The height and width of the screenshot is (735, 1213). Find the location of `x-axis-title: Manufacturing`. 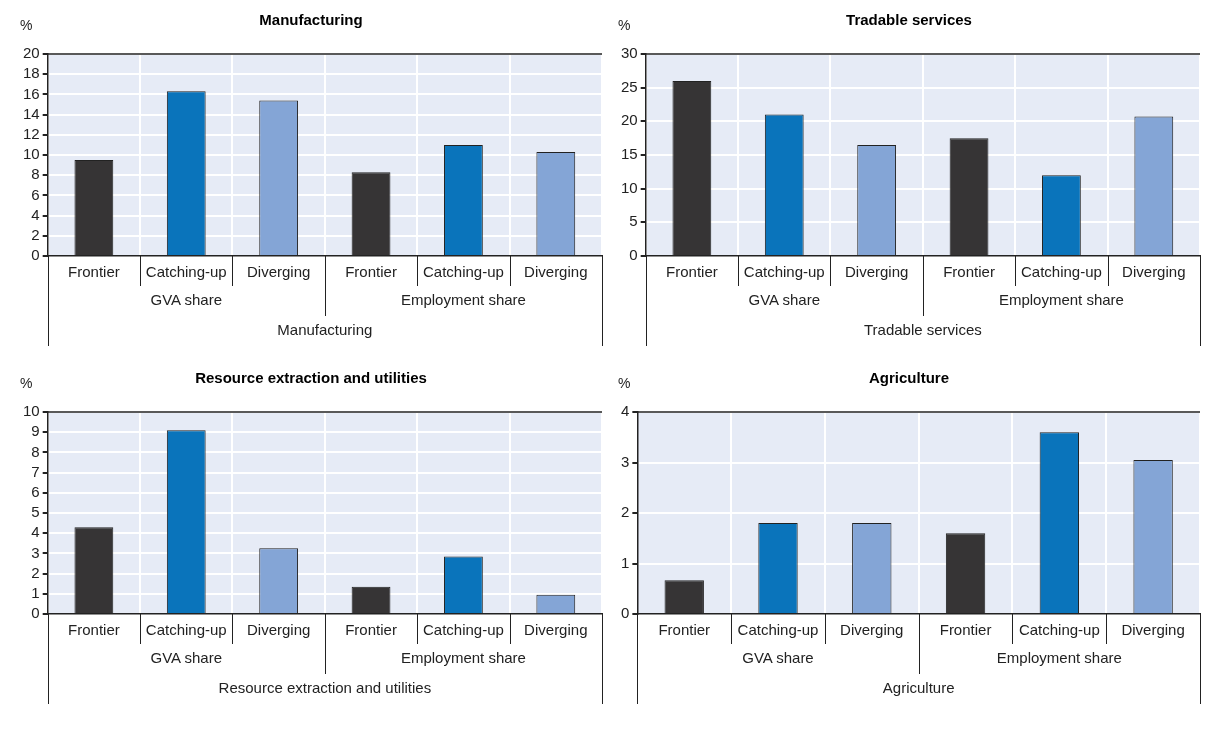

x-axis-title: Manufacturing is located at coordinates (325, 330).